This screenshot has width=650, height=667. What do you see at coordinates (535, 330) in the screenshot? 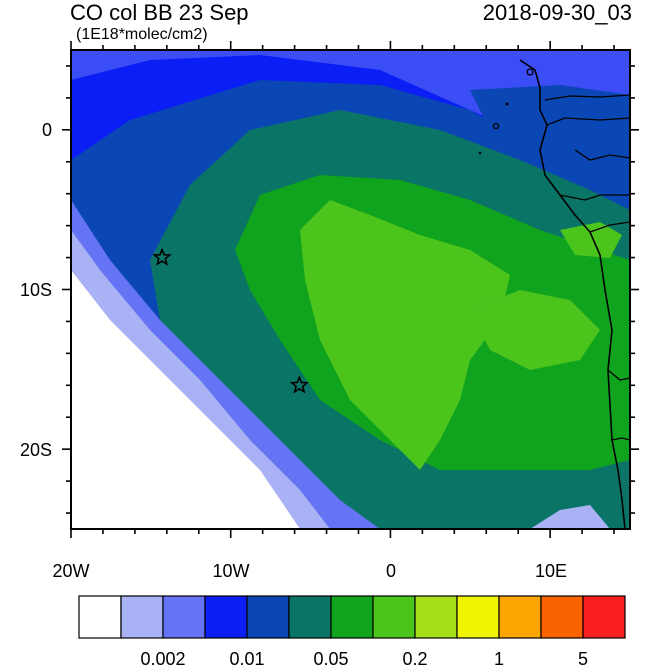
I see `field-level-0.2-east` at bounding box center [535, 330].